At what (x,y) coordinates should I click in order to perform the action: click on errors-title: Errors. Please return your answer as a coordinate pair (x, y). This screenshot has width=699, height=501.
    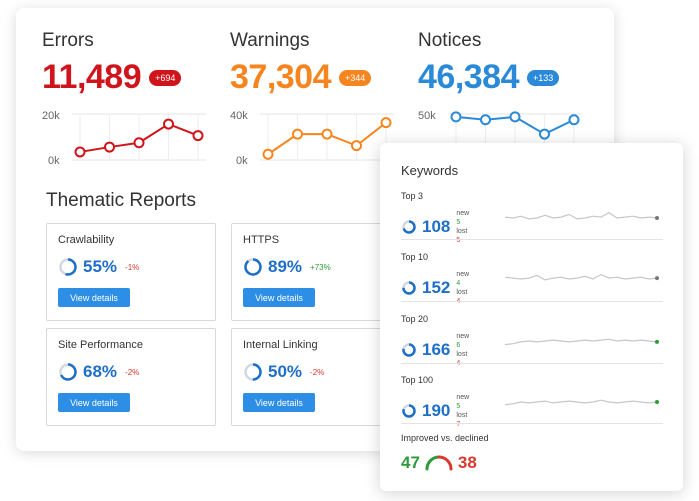
    Looking at the image, I should click on (68, 40).